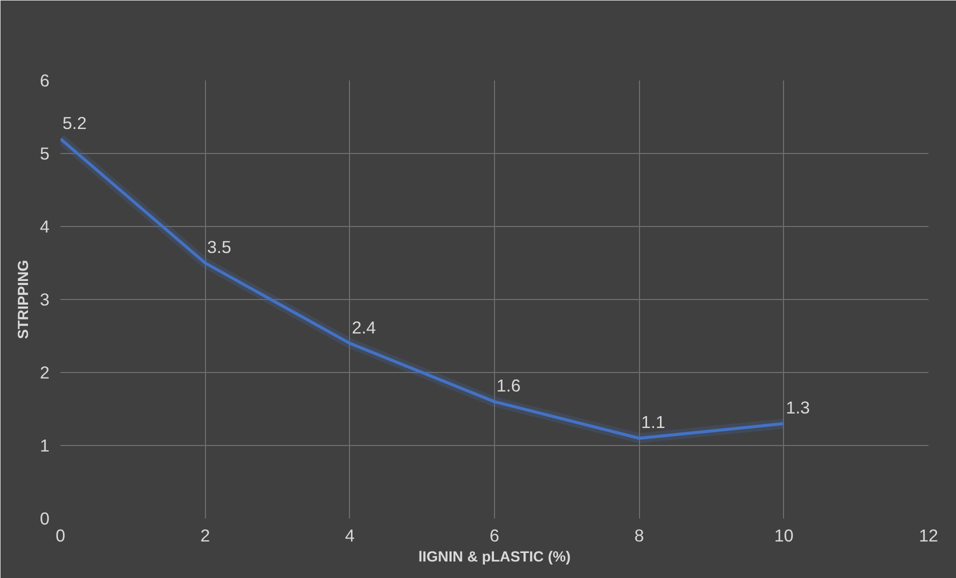 Image resolution: width=956 pixels, height=578 pixels. What do you see at coordinates (928, 536) in the screenshot?
I see `x-tick-label: 12` at bounding box center [928, 536].